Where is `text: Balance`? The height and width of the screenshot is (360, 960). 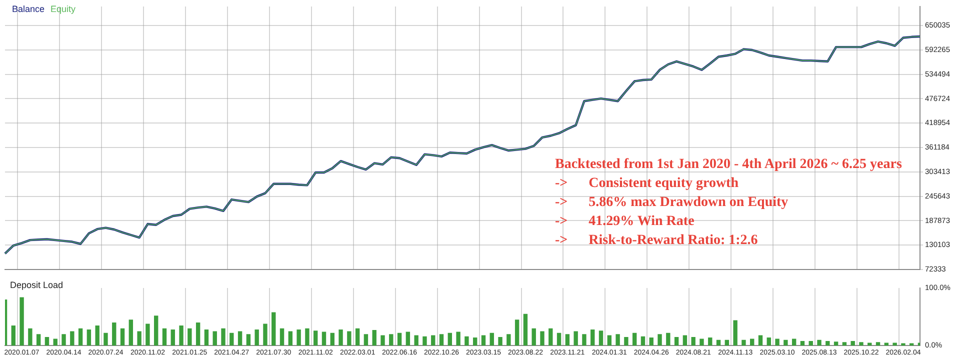 text: Balance is located at coordinates (28, 9).